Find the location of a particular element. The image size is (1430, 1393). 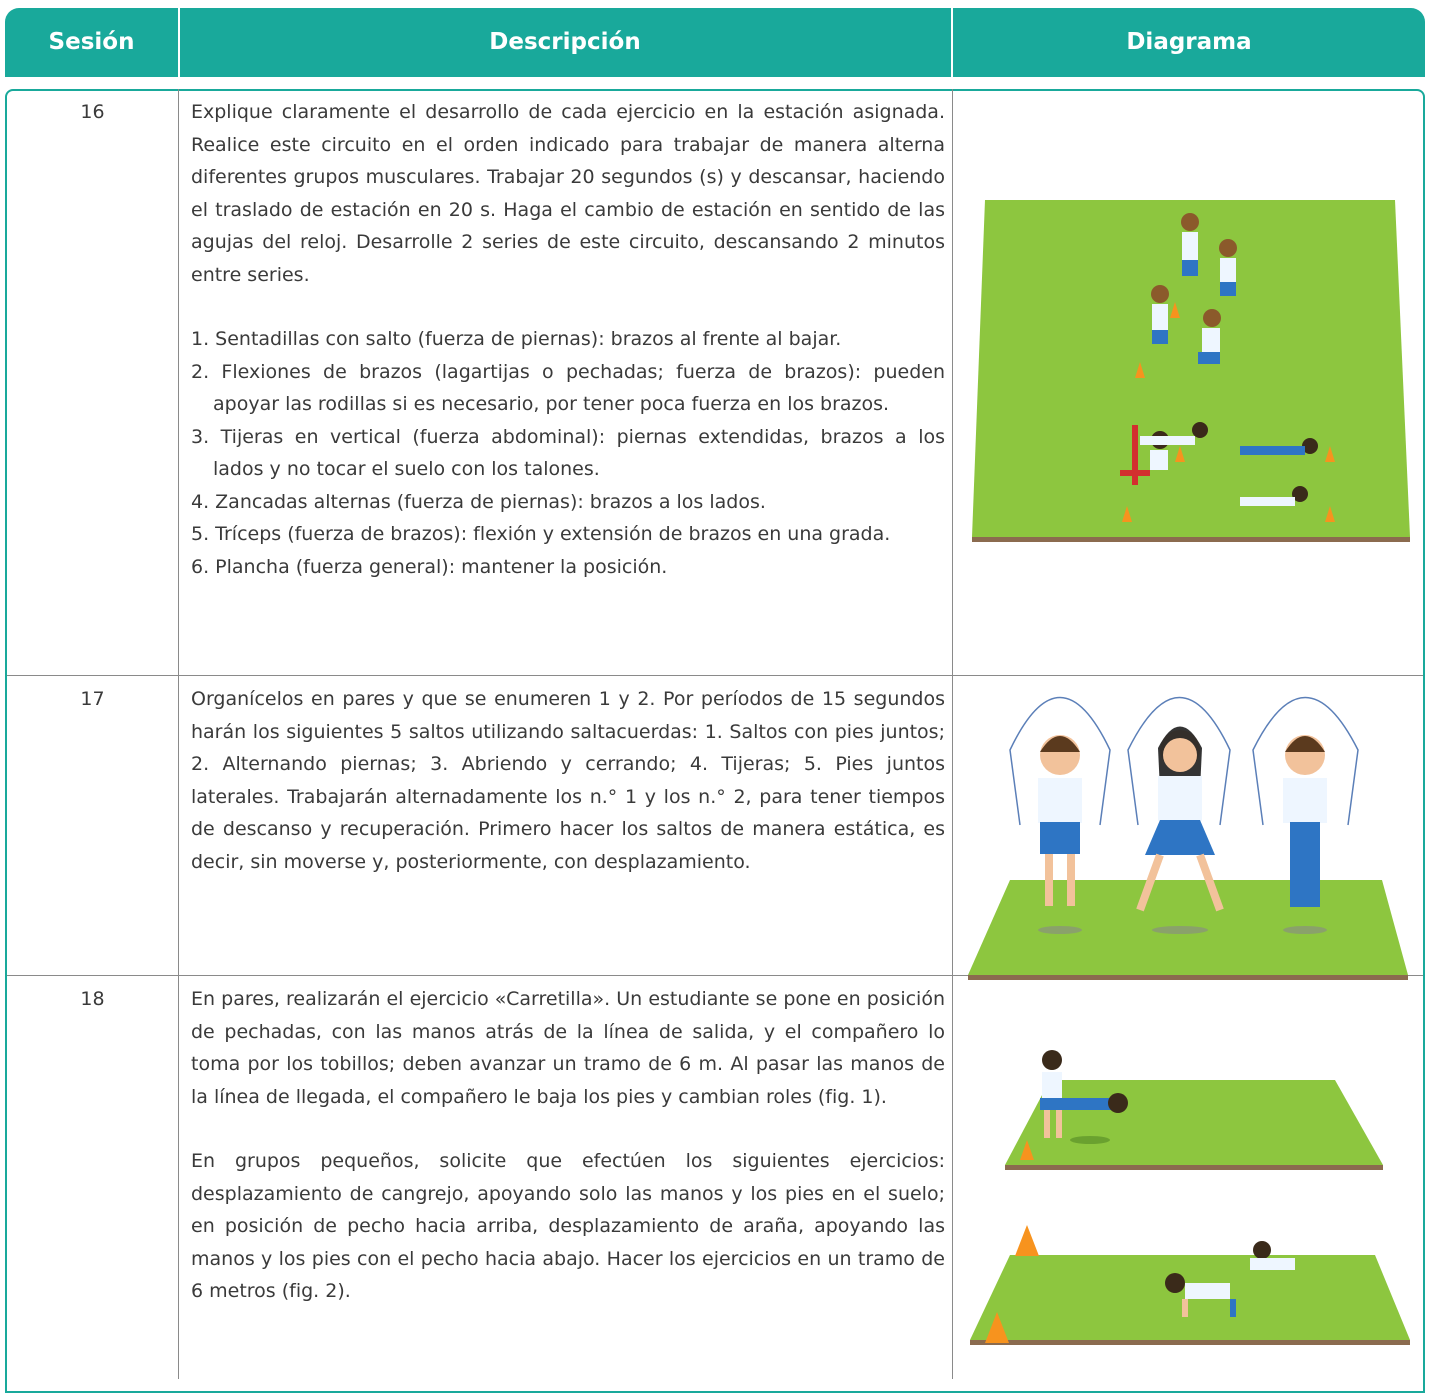

shadows is located at coordinates (1182, 930).